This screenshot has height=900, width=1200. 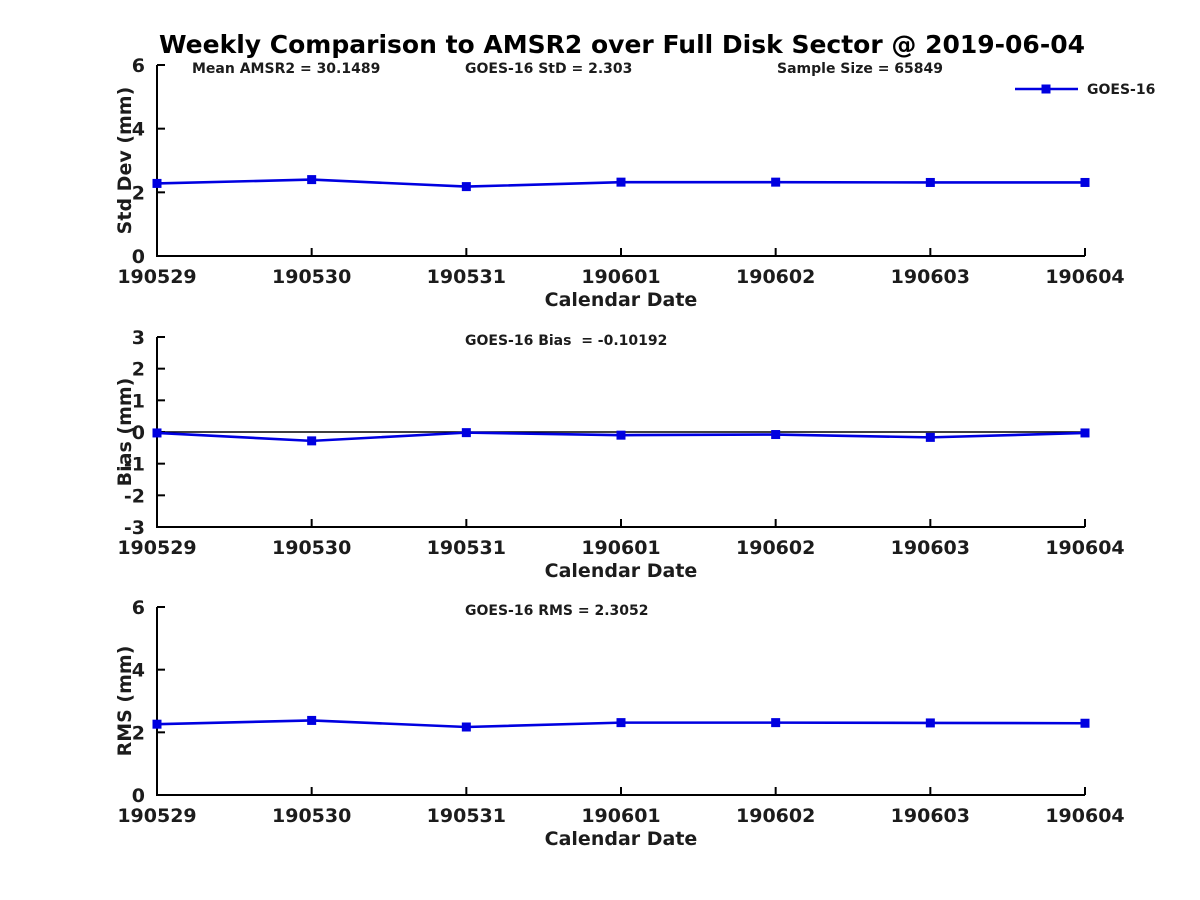 What do you see at coordinates (138, 338) in the screenshot?
I see `y-tick-label: 3` at bounding box center [138, 338].